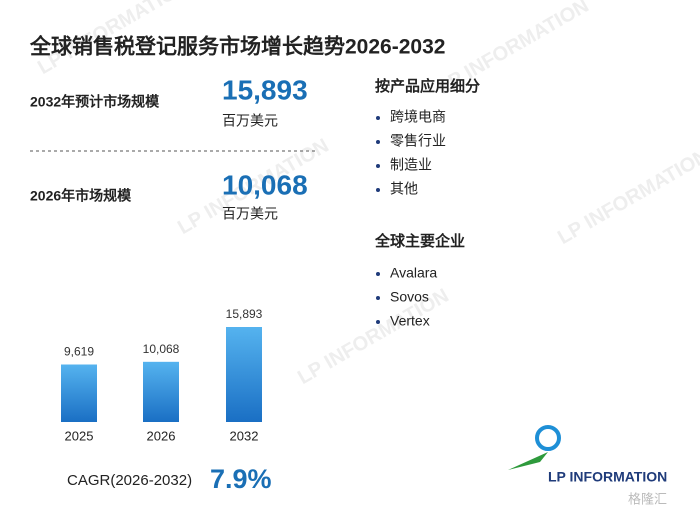 This screenshot has height=517, width=700. What do you see at coordinates (647, 498) in the screenshot?
I see `watermark-text: 格隆汇` at bounding box center [647, 498].